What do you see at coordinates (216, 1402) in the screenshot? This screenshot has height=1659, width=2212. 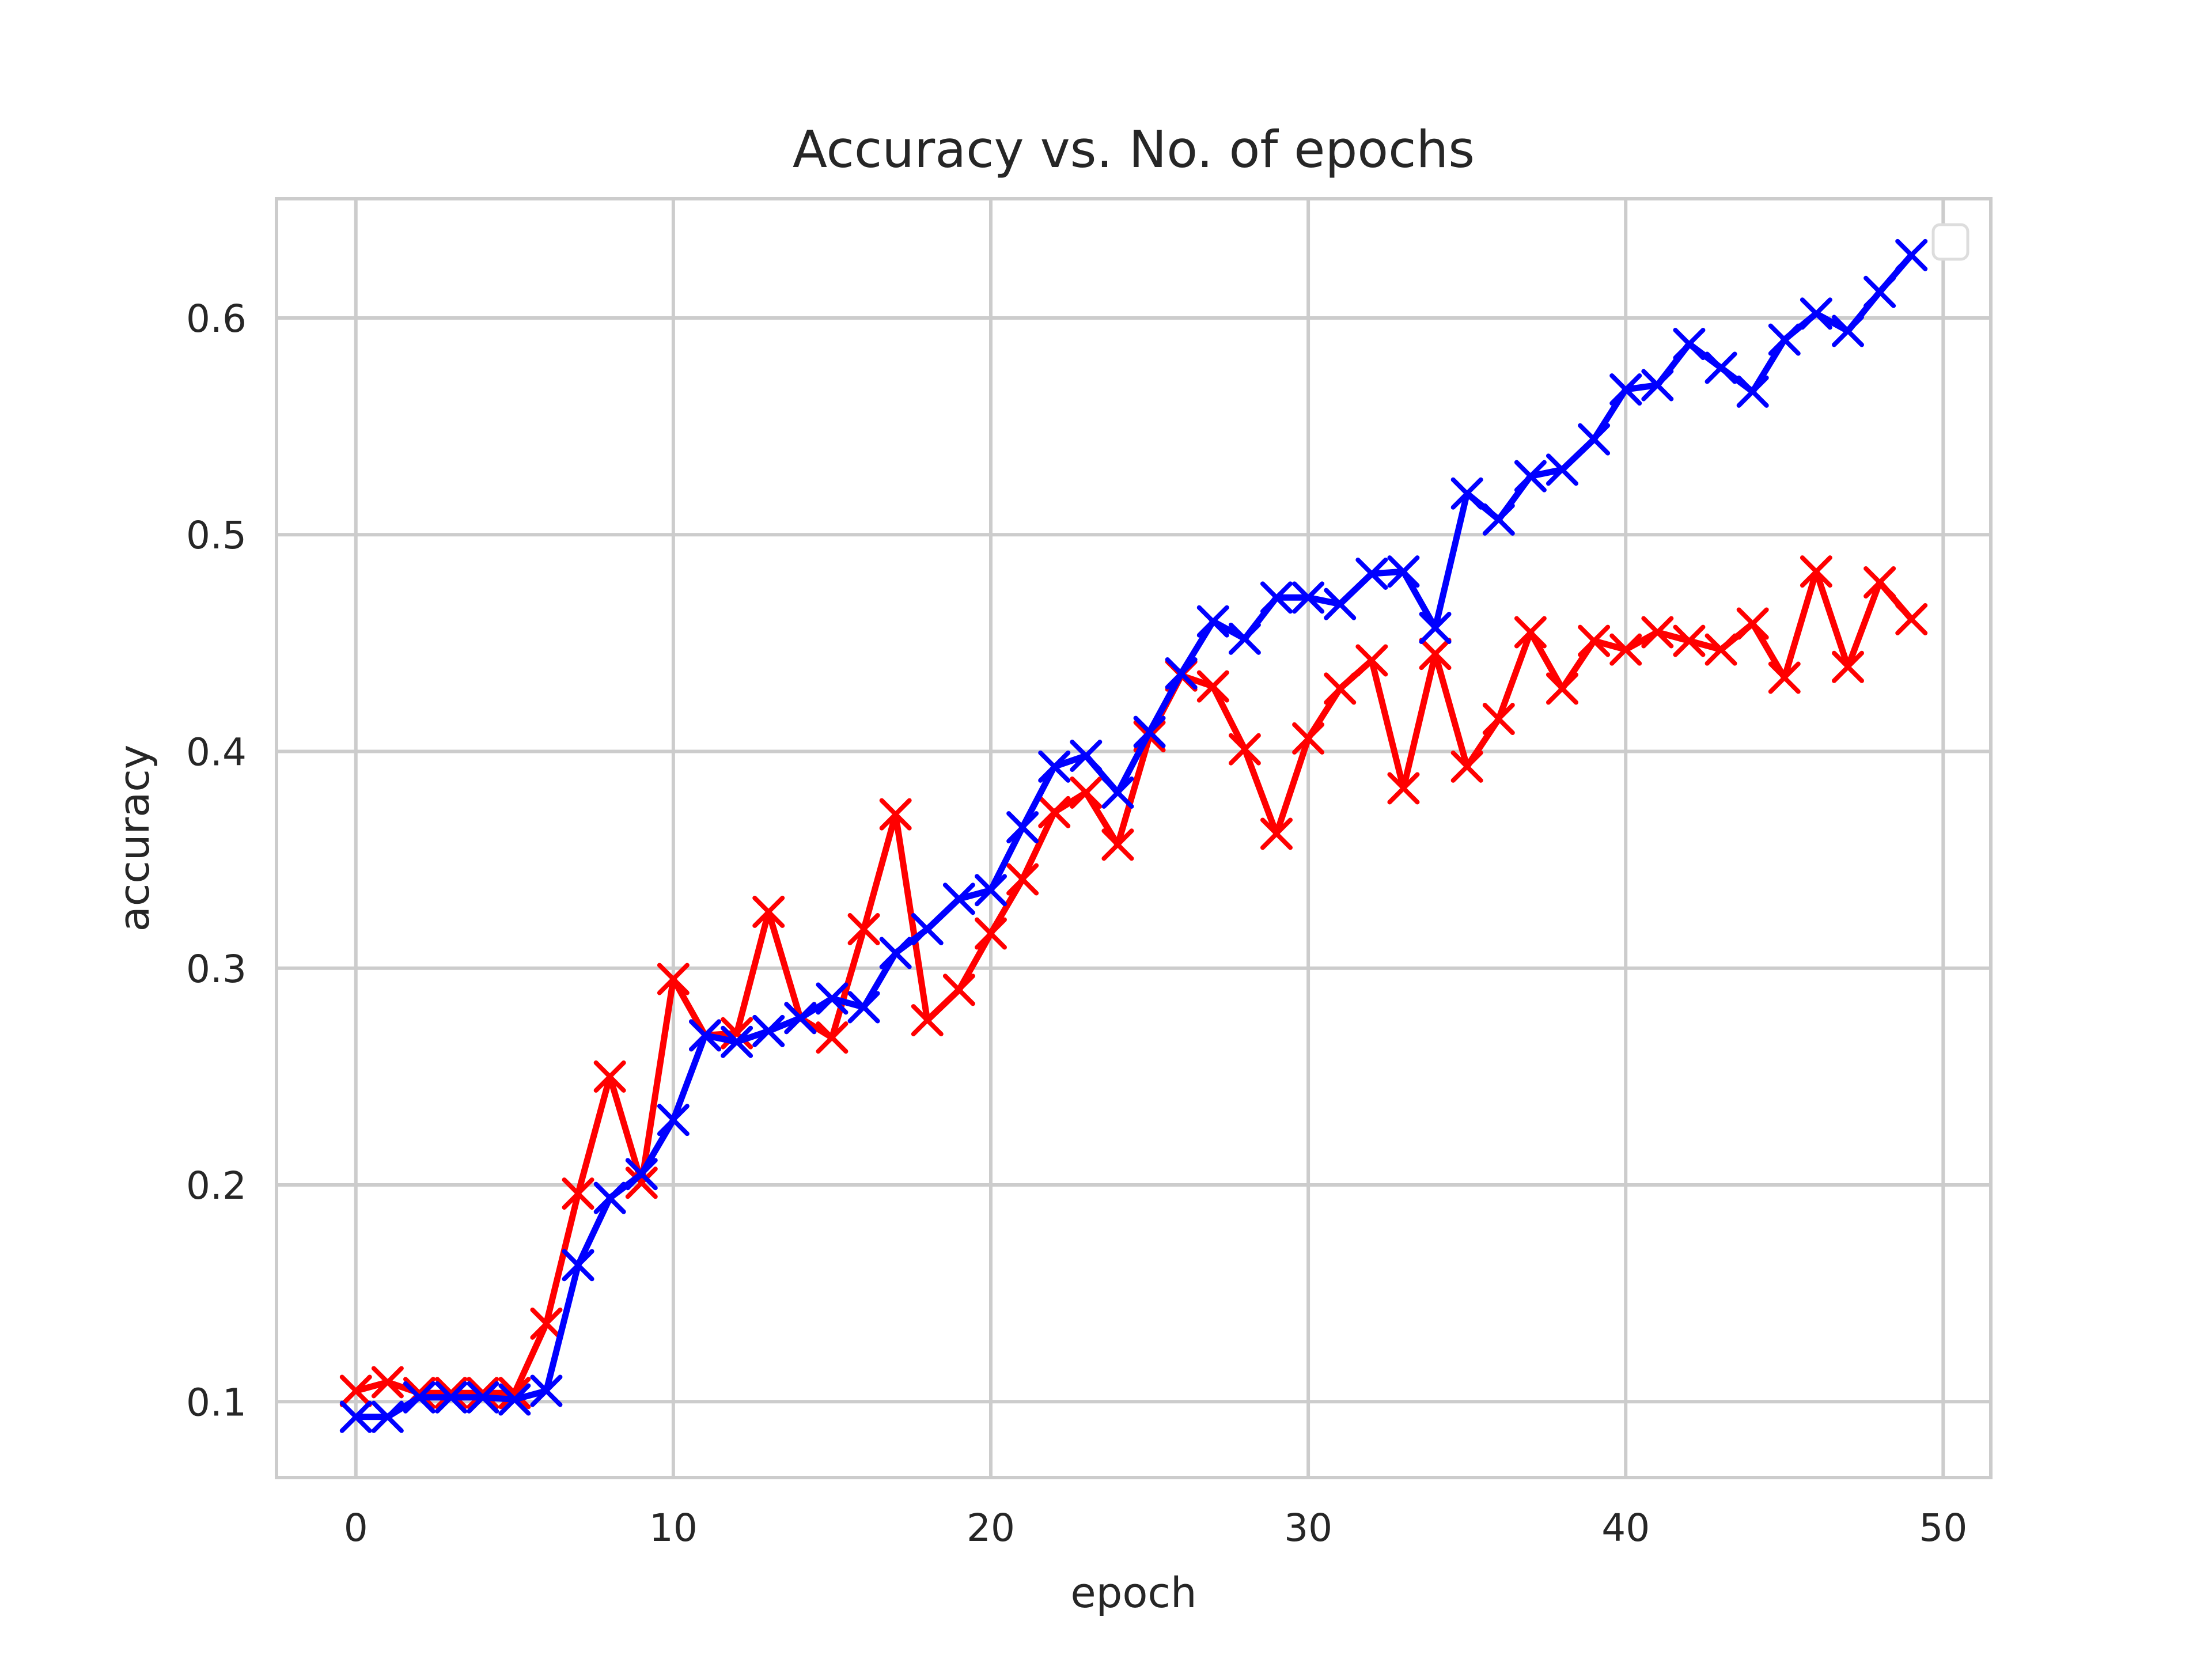 I see `y-tick-label: 0.1` at bounding box center [216, 1402].